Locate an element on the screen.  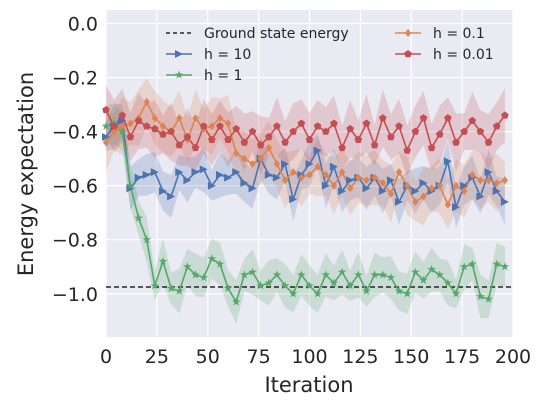
x-tick-label: 25 is located at coordinates (157, 357).